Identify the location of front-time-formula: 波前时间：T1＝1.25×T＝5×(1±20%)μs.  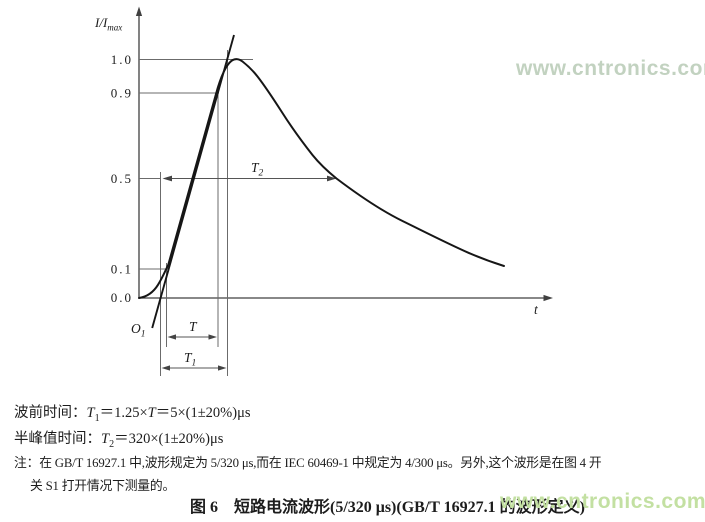
(132, 412).